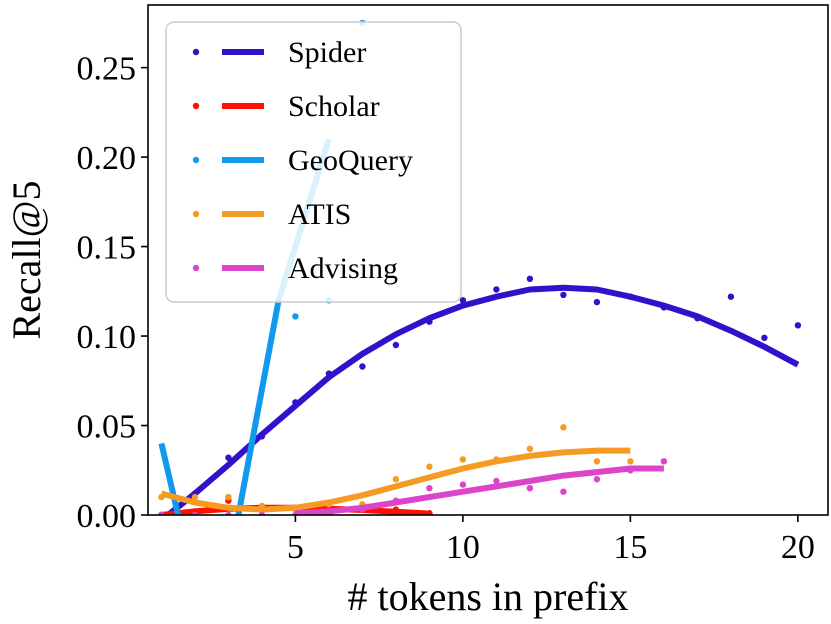 The width and height of the screenshot is (831, 624). I want to click on legend-label-advising: Advising, so click(343, 268).